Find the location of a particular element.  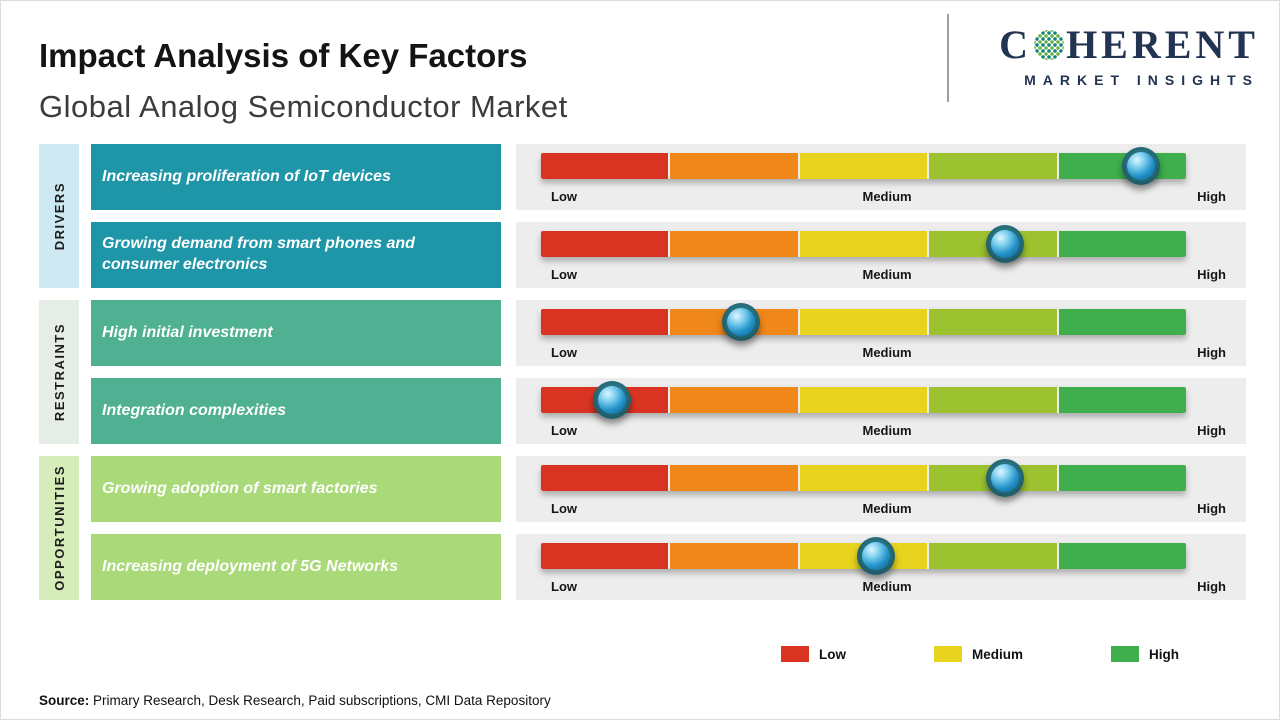

factor-label-box: High initial investment is located at coordinates (296, 333).